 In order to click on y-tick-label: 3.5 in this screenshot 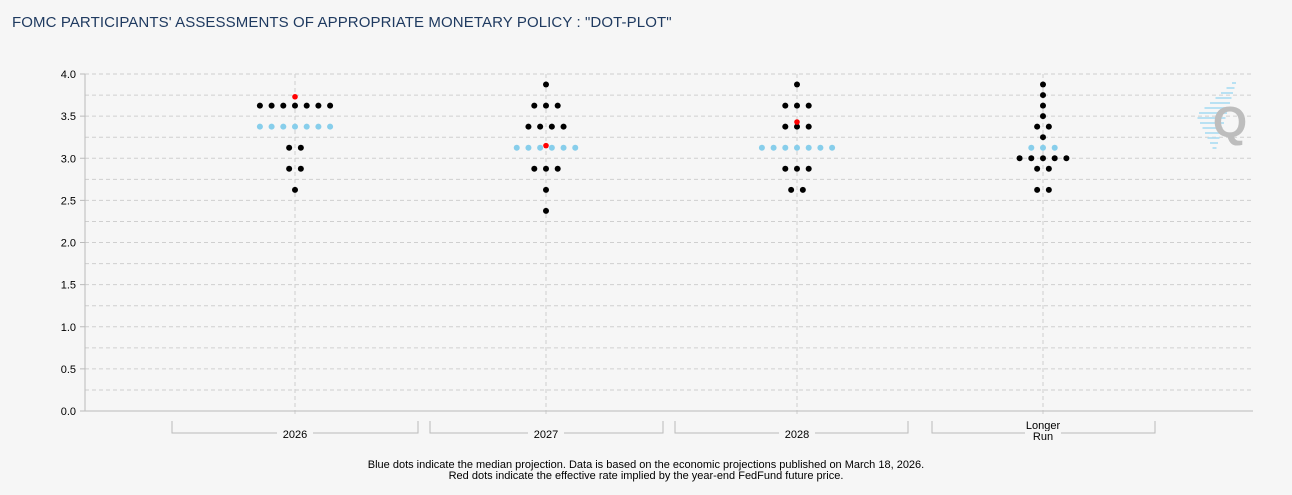, I will do `click(68, 117)`.